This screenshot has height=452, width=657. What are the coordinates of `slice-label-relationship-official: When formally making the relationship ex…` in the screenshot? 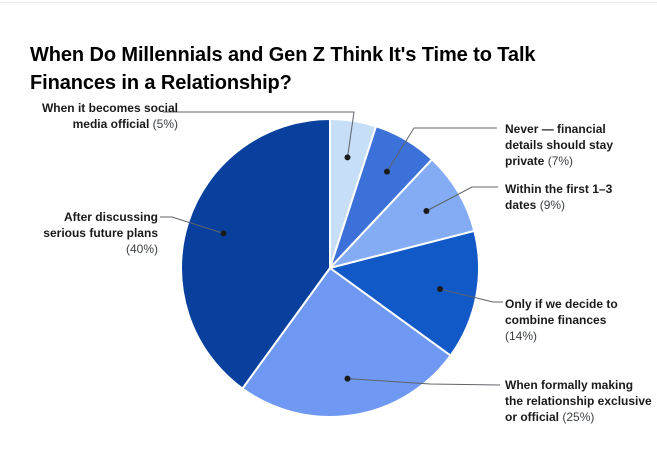 It's located at (579, 401).